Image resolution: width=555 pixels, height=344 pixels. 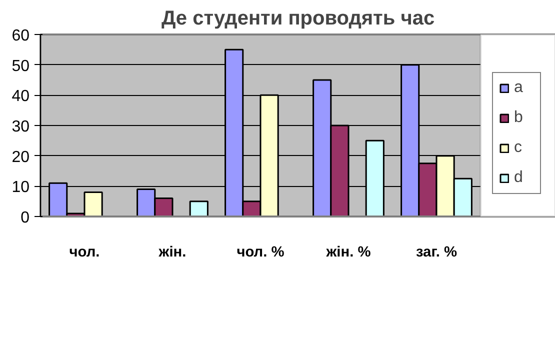 What do you see at coordinates (519, 178) in the screenshot?
I see `legend-label: d` at bounding box center [519, 178].